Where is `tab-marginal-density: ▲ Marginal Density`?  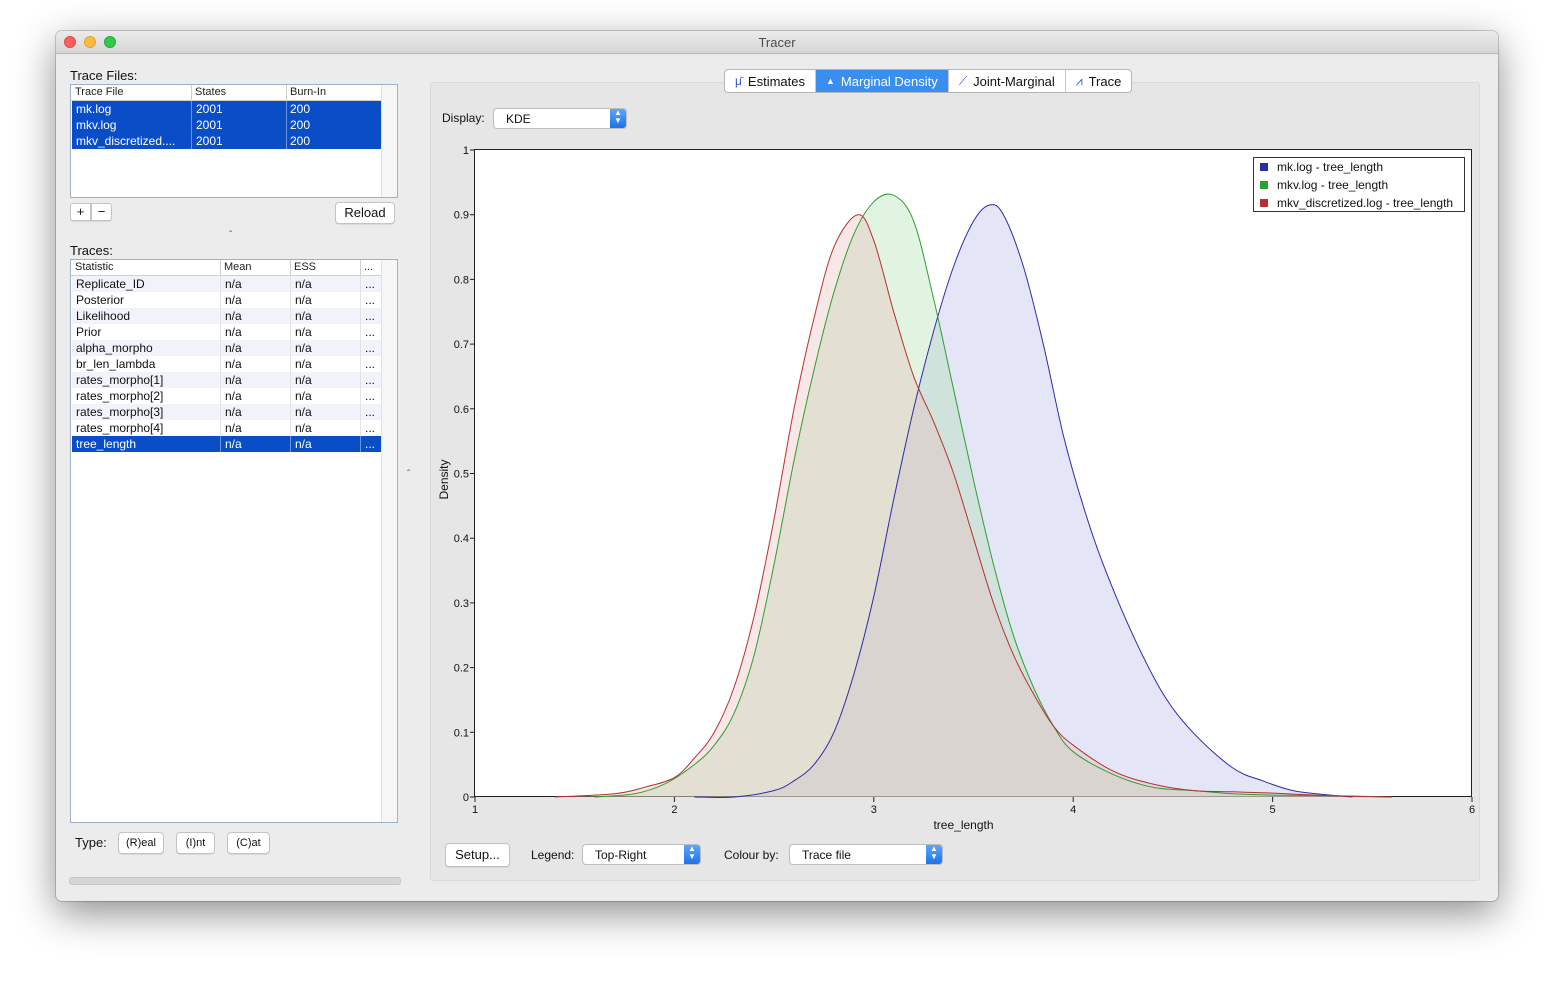 tab-marginal-density: ▲ Marginal Density is located at coordinates (882, 81).